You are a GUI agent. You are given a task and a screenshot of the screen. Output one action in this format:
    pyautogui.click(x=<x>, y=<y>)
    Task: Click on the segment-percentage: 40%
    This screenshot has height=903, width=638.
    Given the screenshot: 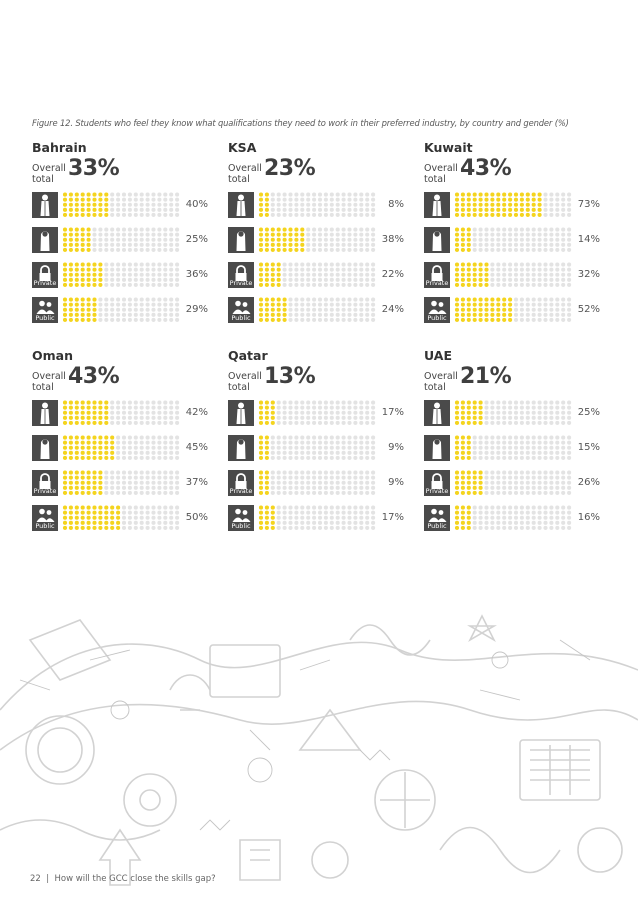 What is the action you would take?
    pyautogui.click(x=196, y=204)
    